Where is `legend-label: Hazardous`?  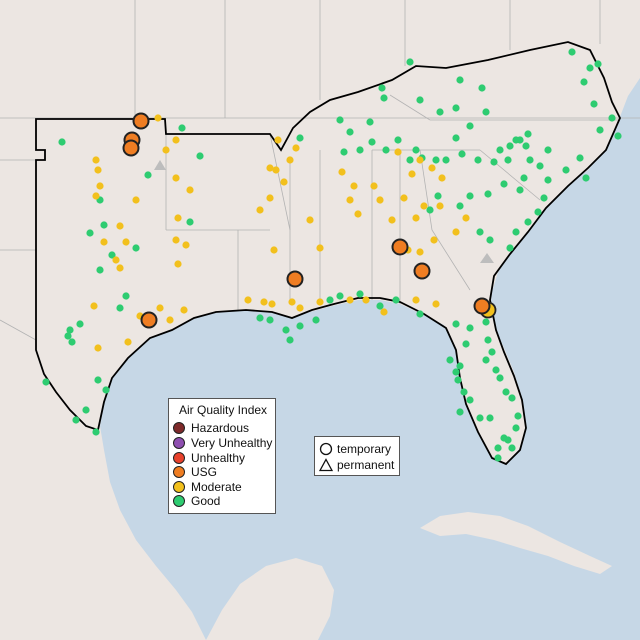
legend-label: Hazardous is located at coordinates (220, 428).